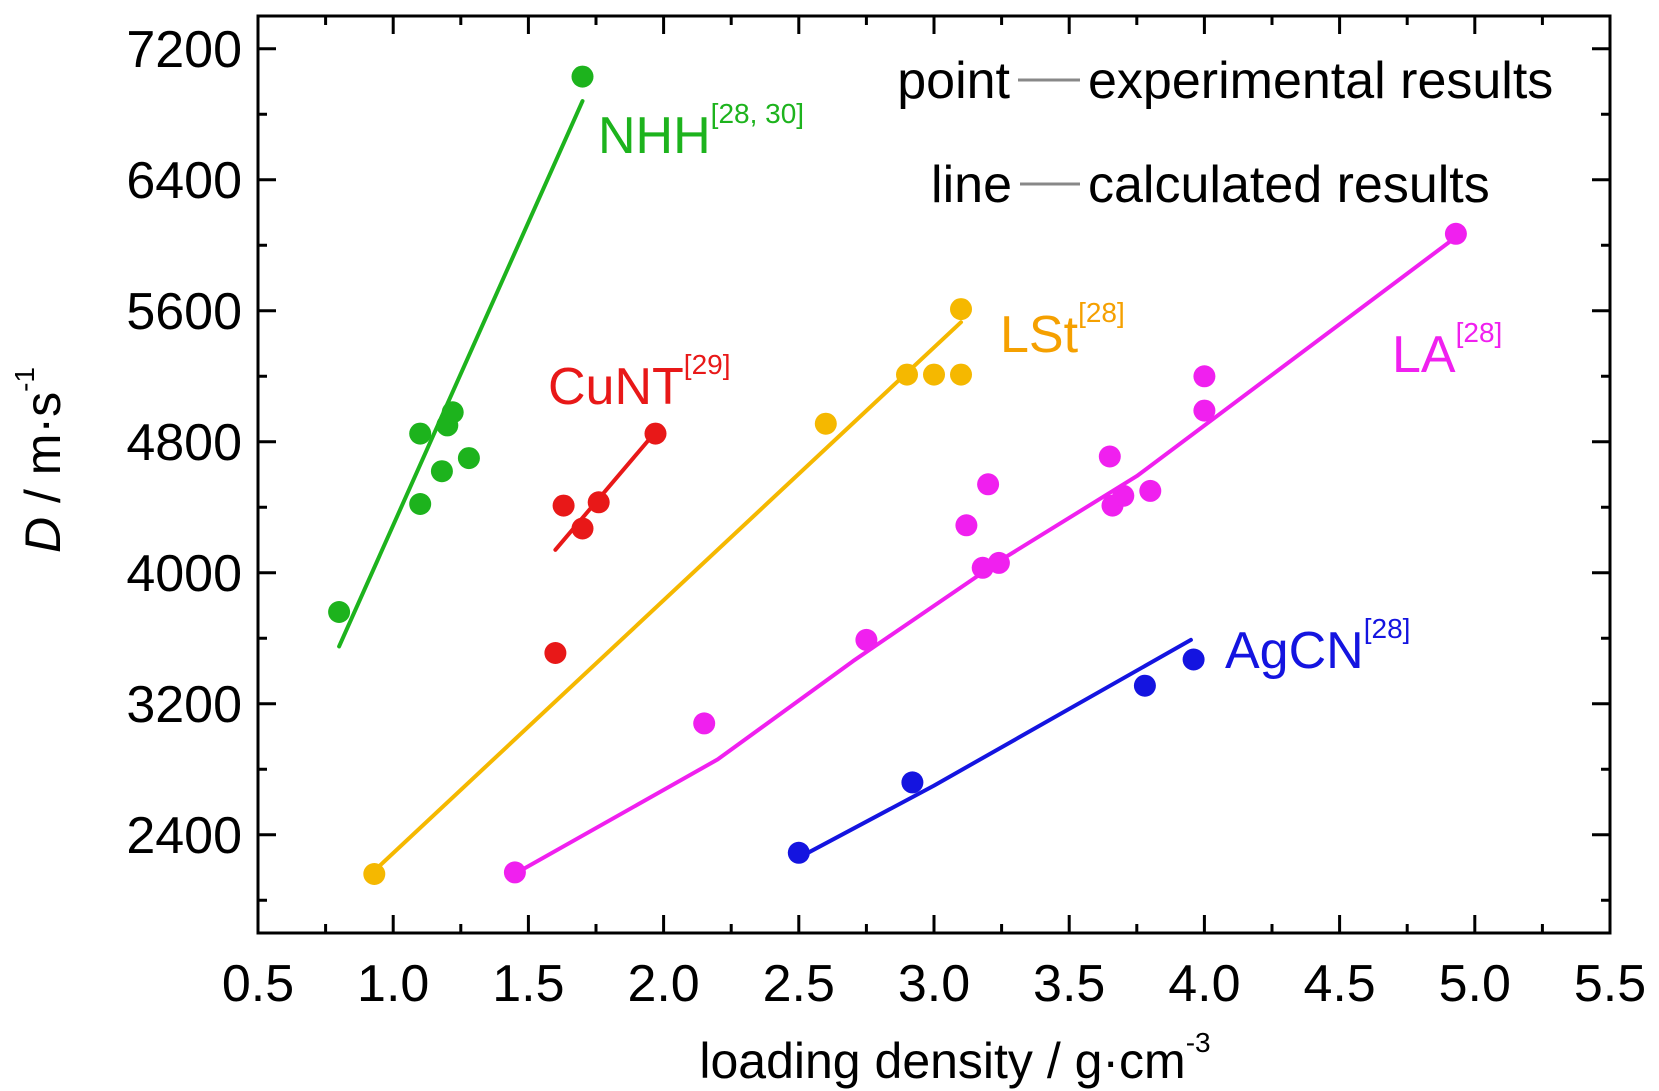 The image size is (1659, 1091). Describe the element at coordinates (184, 574) in the screenshot. I see `y-tick-label: 4000` at that location.